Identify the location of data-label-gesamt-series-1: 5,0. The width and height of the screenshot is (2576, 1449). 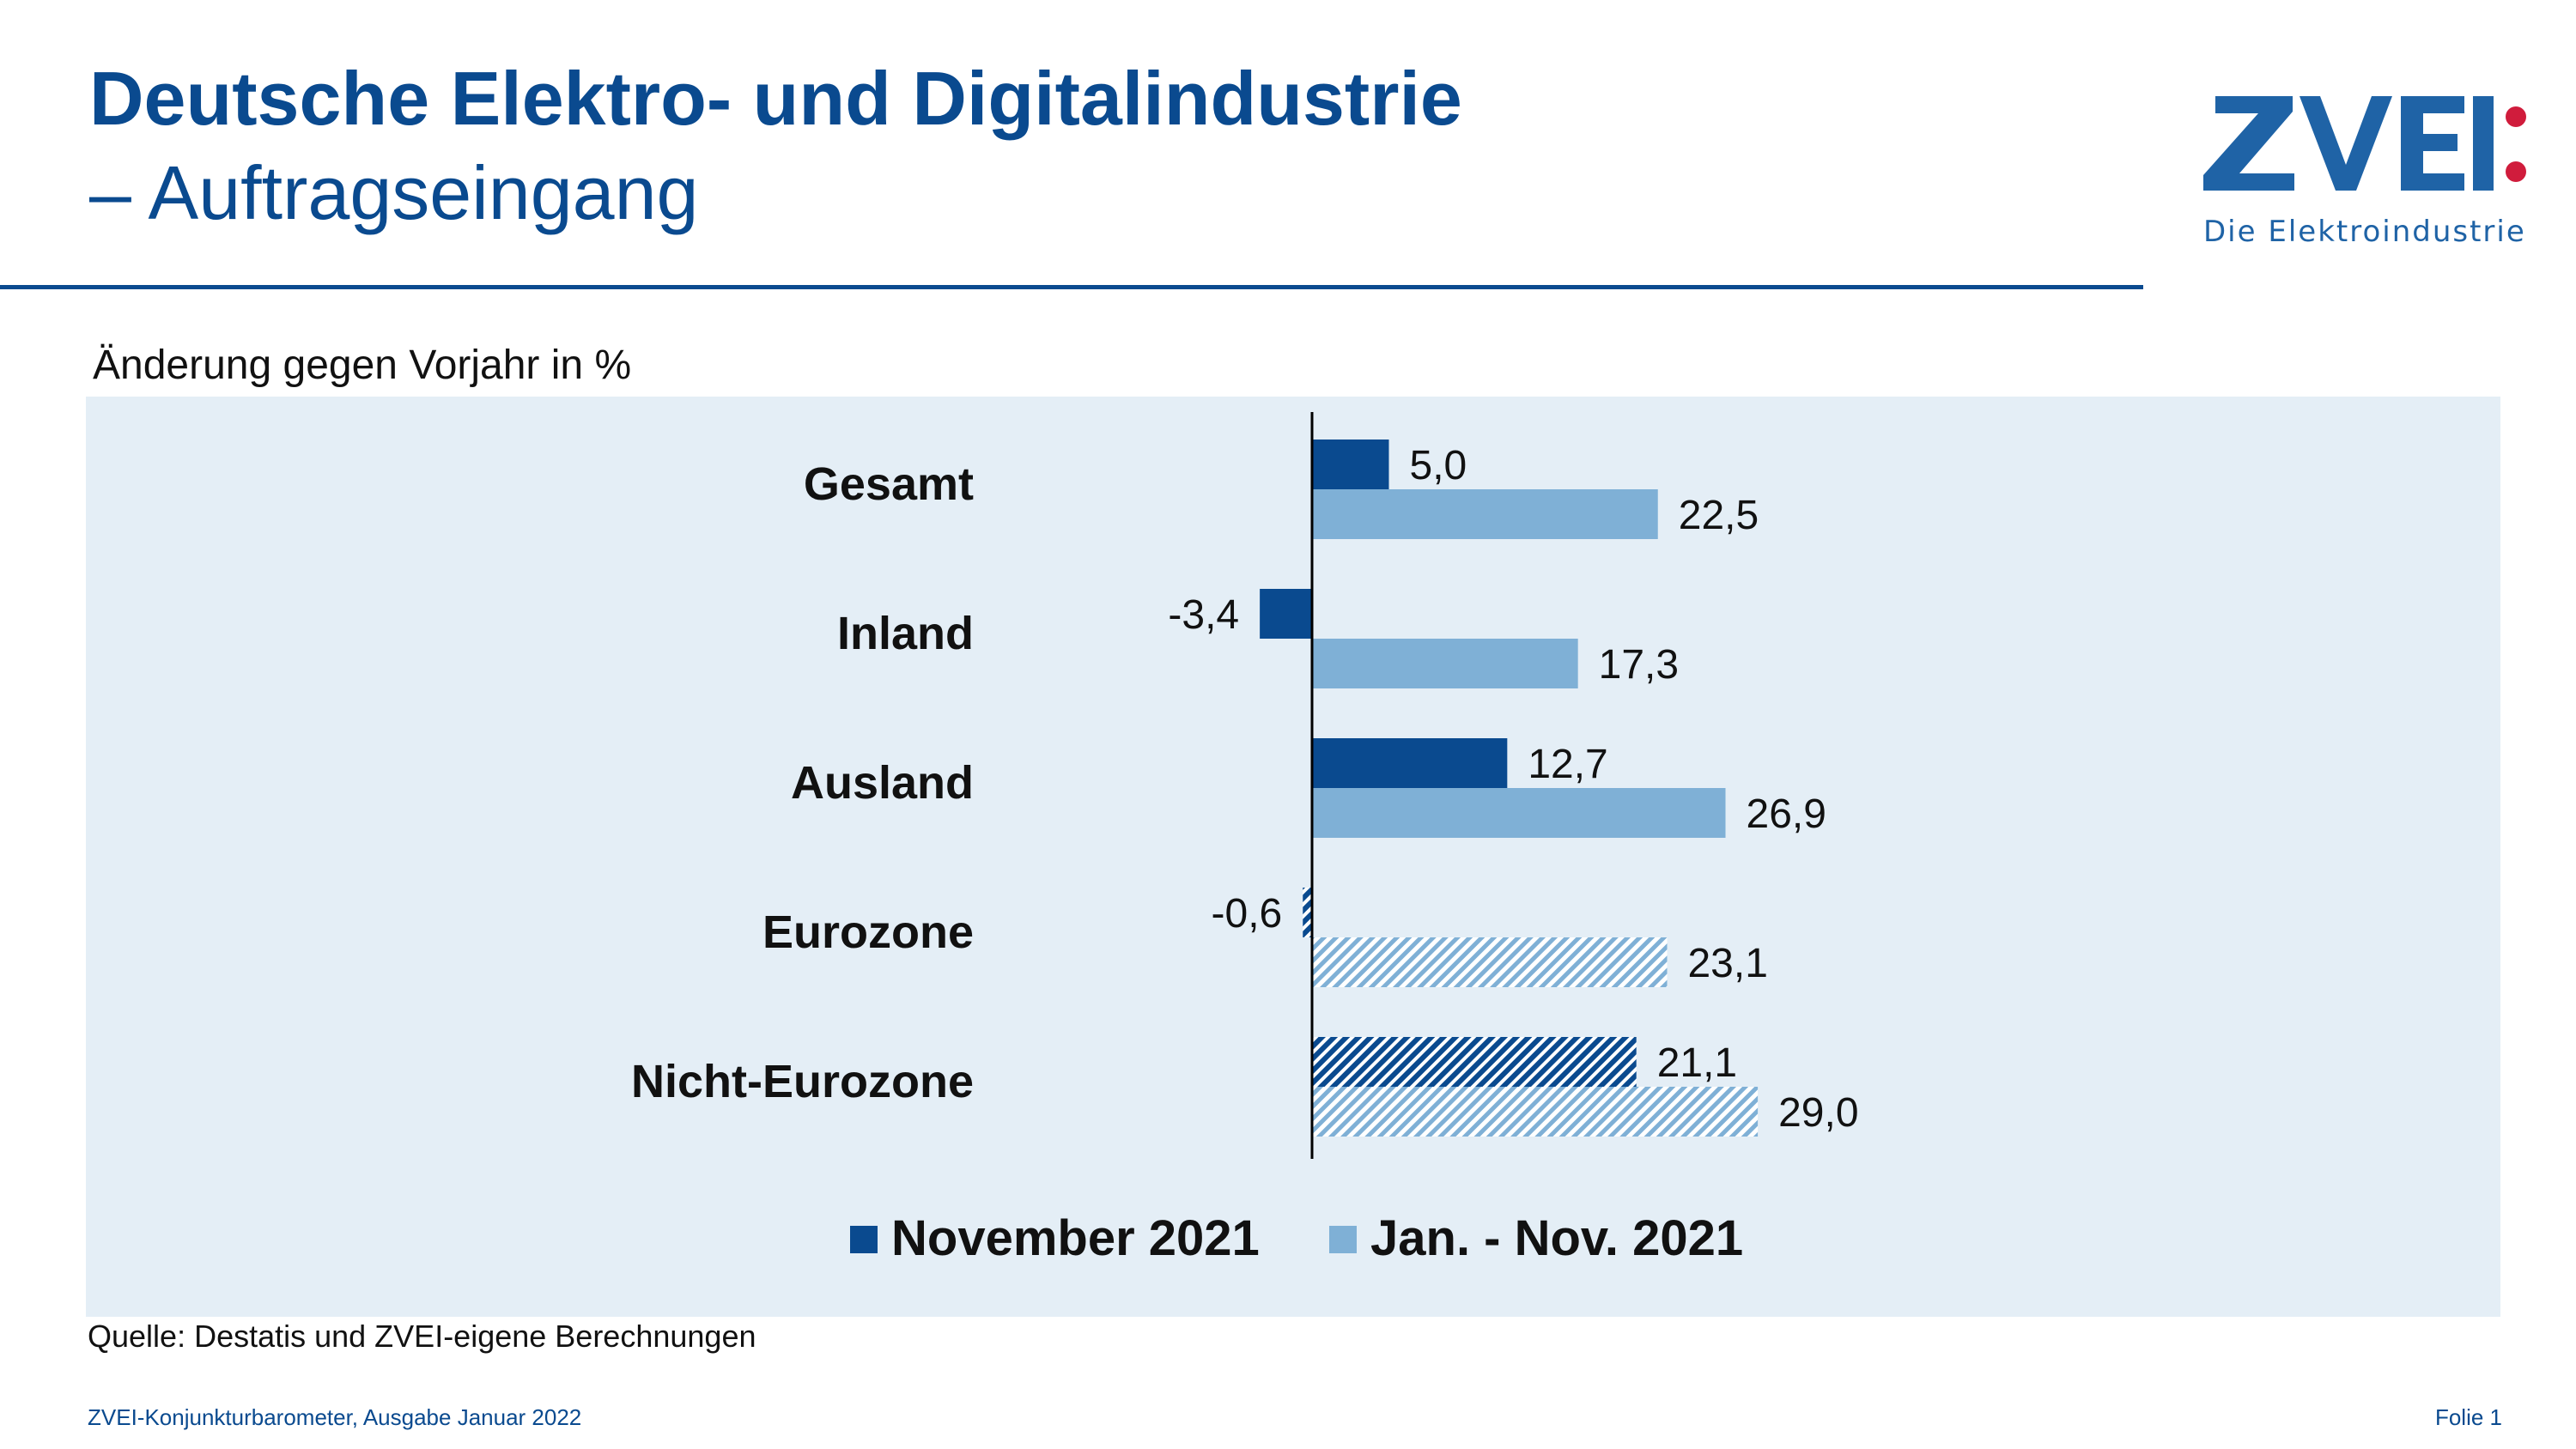
(1438, 465).